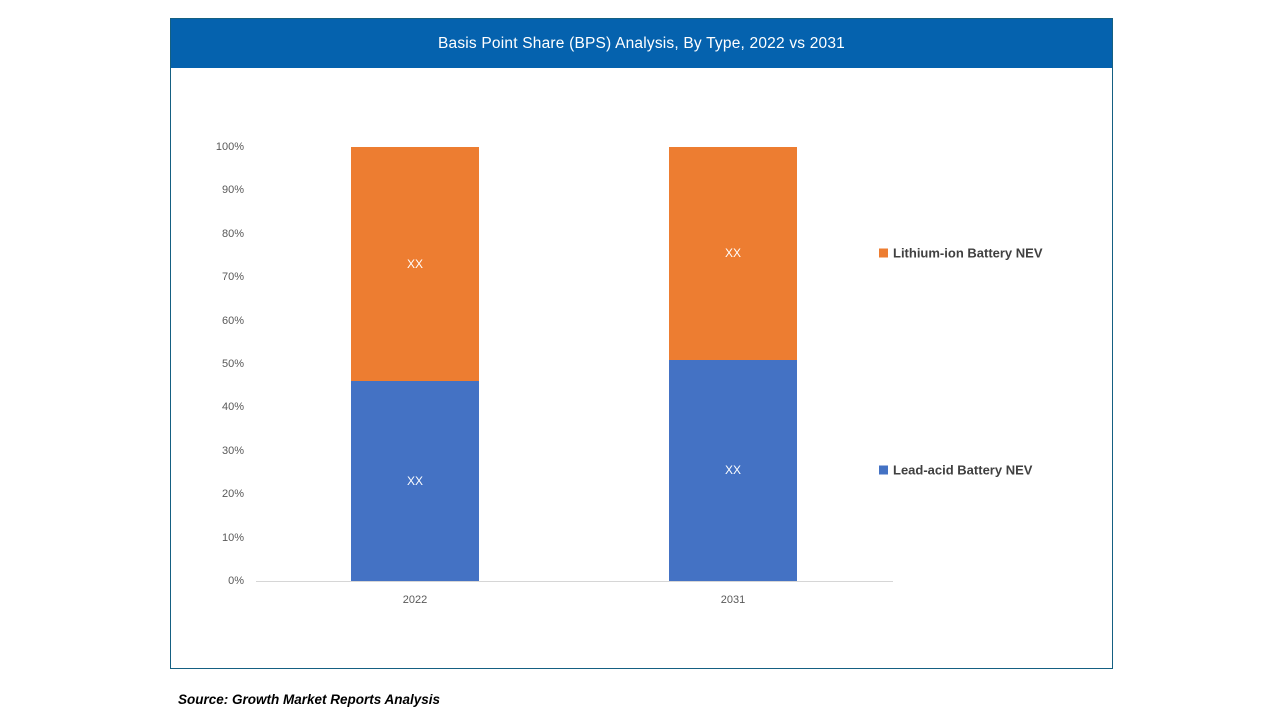  I want to click on stacked-bar-2031: XX XX, so click(733, 364).